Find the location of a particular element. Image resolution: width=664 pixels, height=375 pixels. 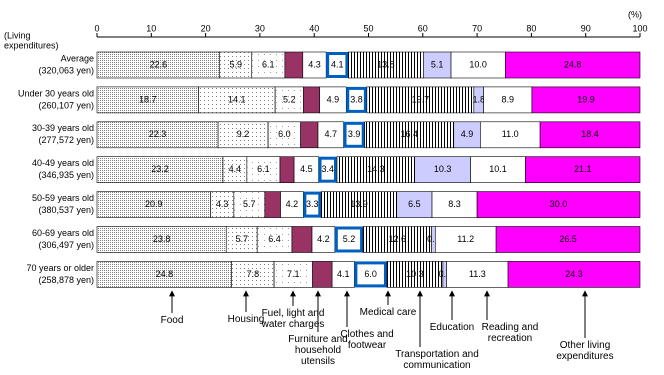

value-label: 3.3 is located at coordinates (312, 204).